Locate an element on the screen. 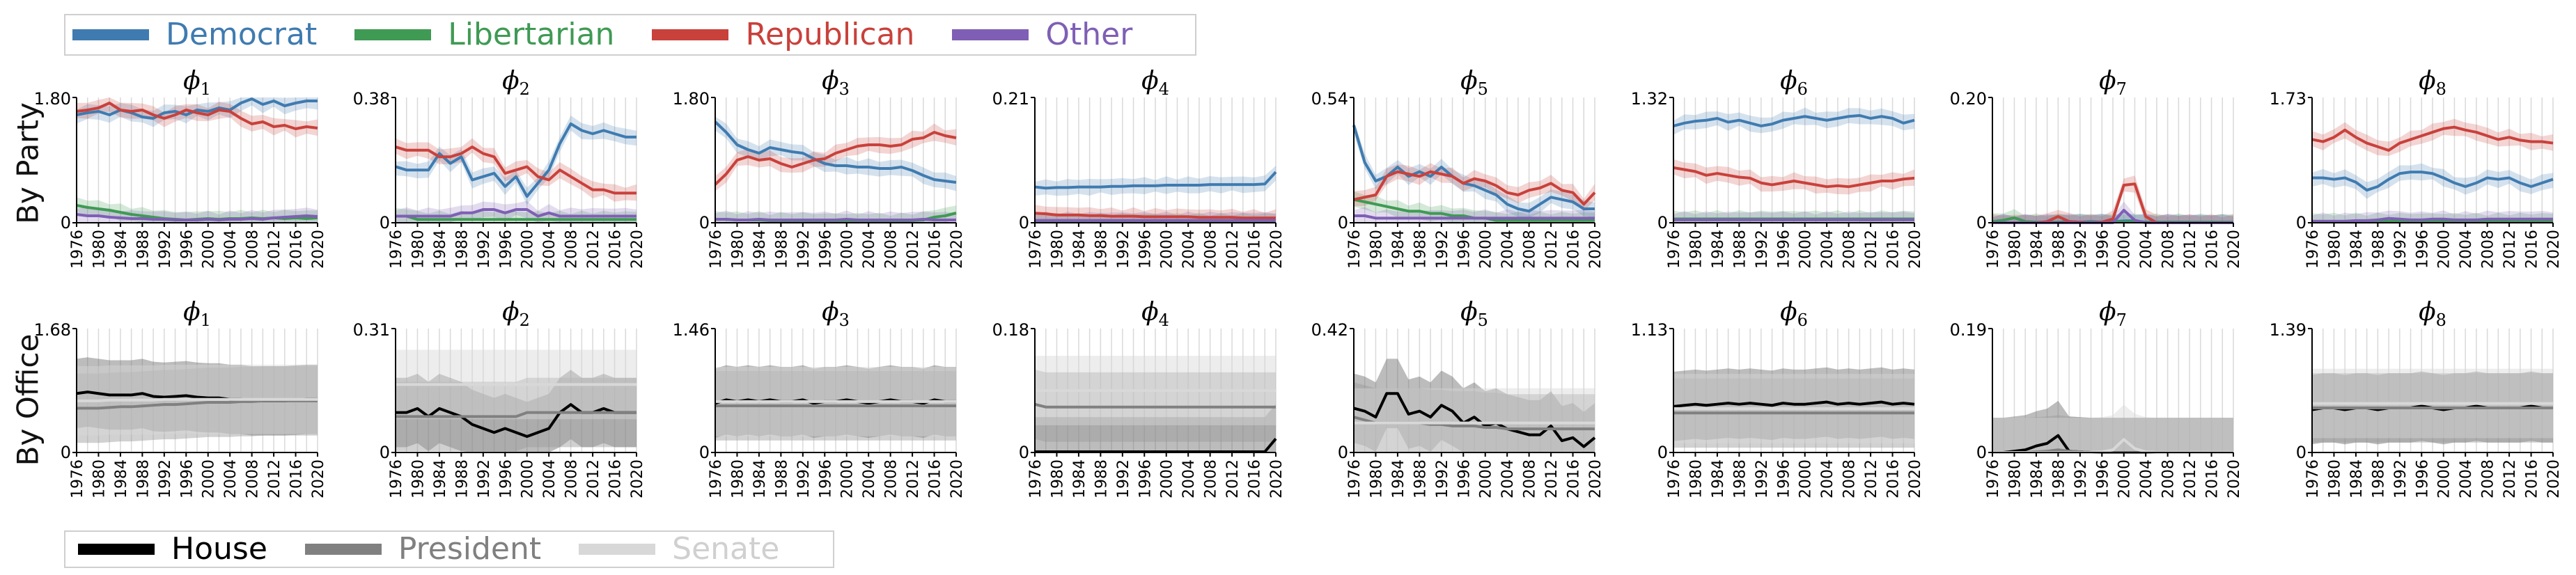 This screenshot has width=2576, height=575. y-tick-label-top: 1.68 is located at coordinates (52, 330).